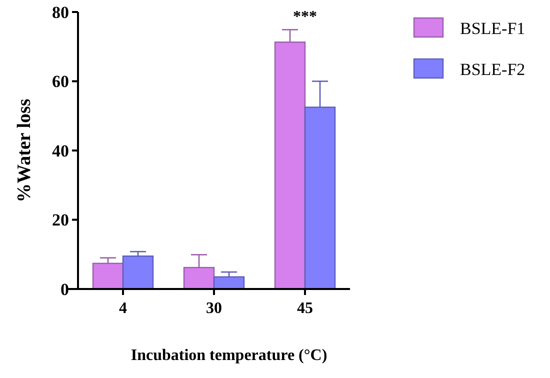 The width and height of the screenshot is (550, 378). I want to click on legend-label: BSLE-F2, so click(493, 69).